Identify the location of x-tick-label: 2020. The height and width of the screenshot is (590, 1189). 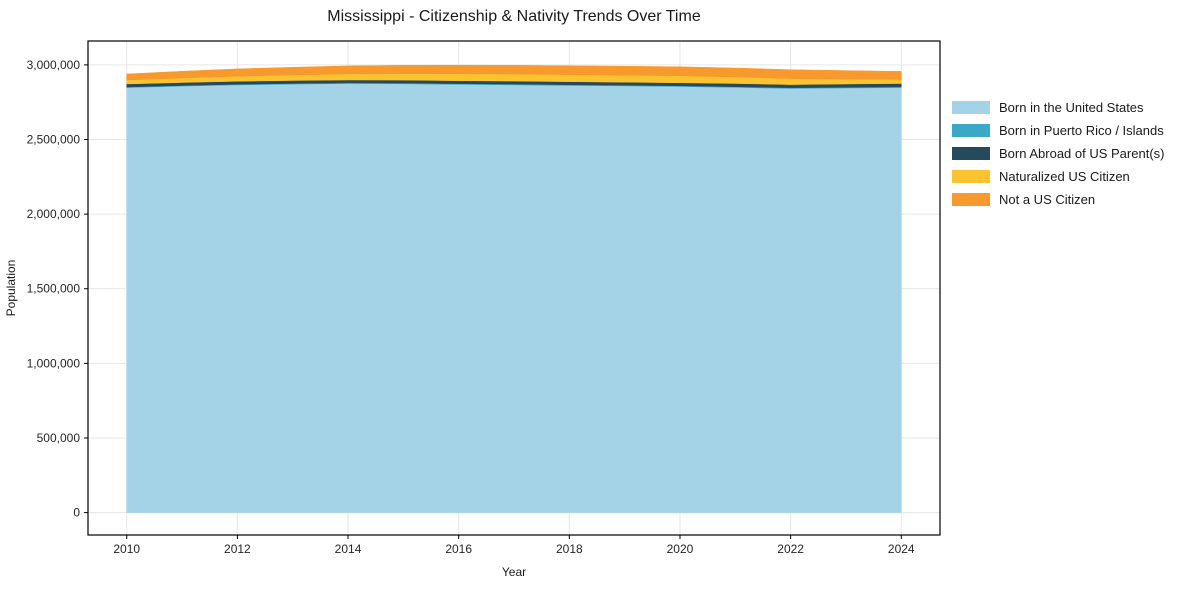
(680, 549).